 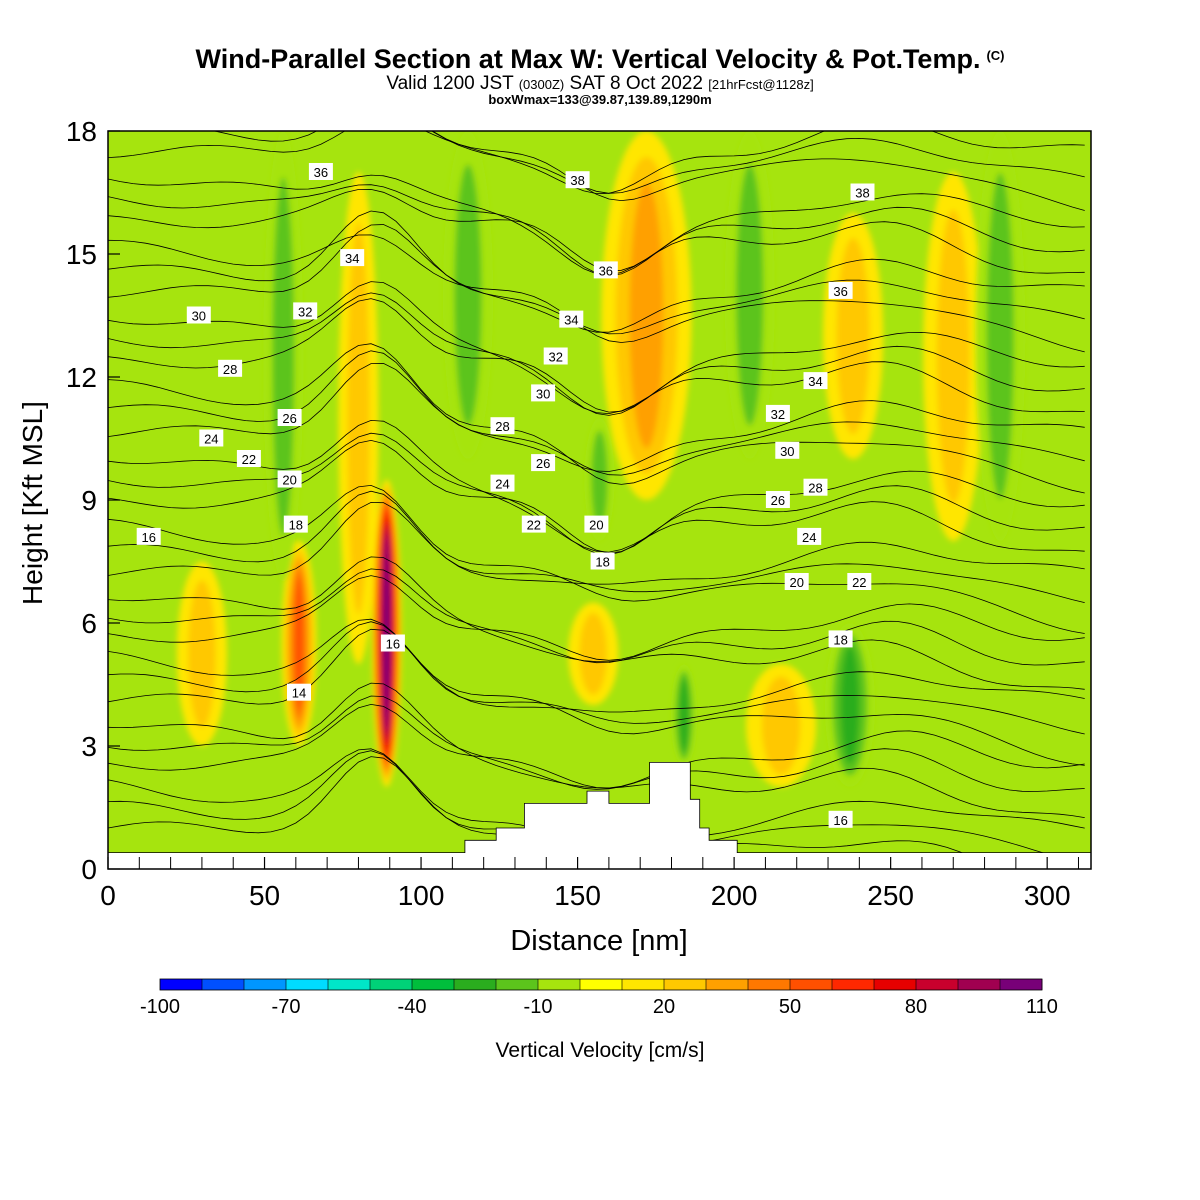 I want to click on y-tick-label: 3, so click(x=89, y=746).